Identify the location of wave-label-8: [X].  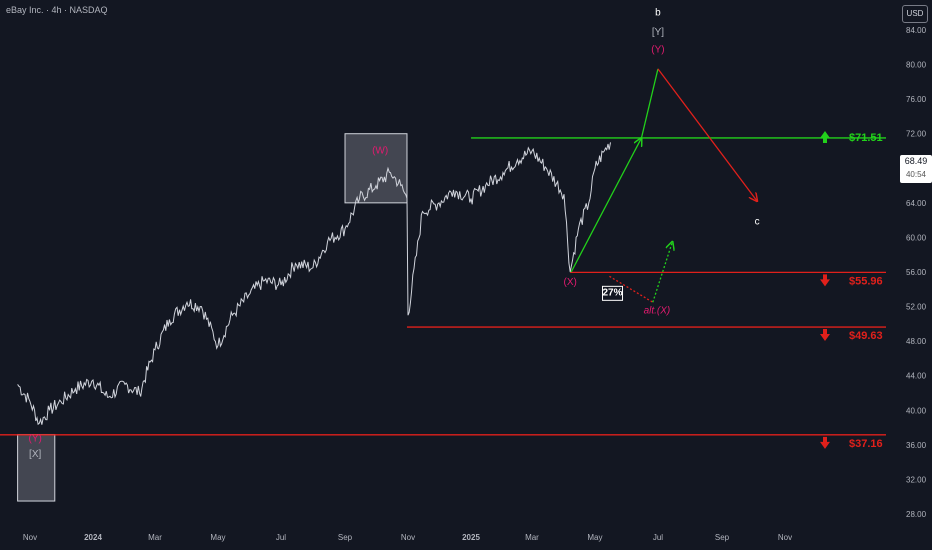
(35, 454).